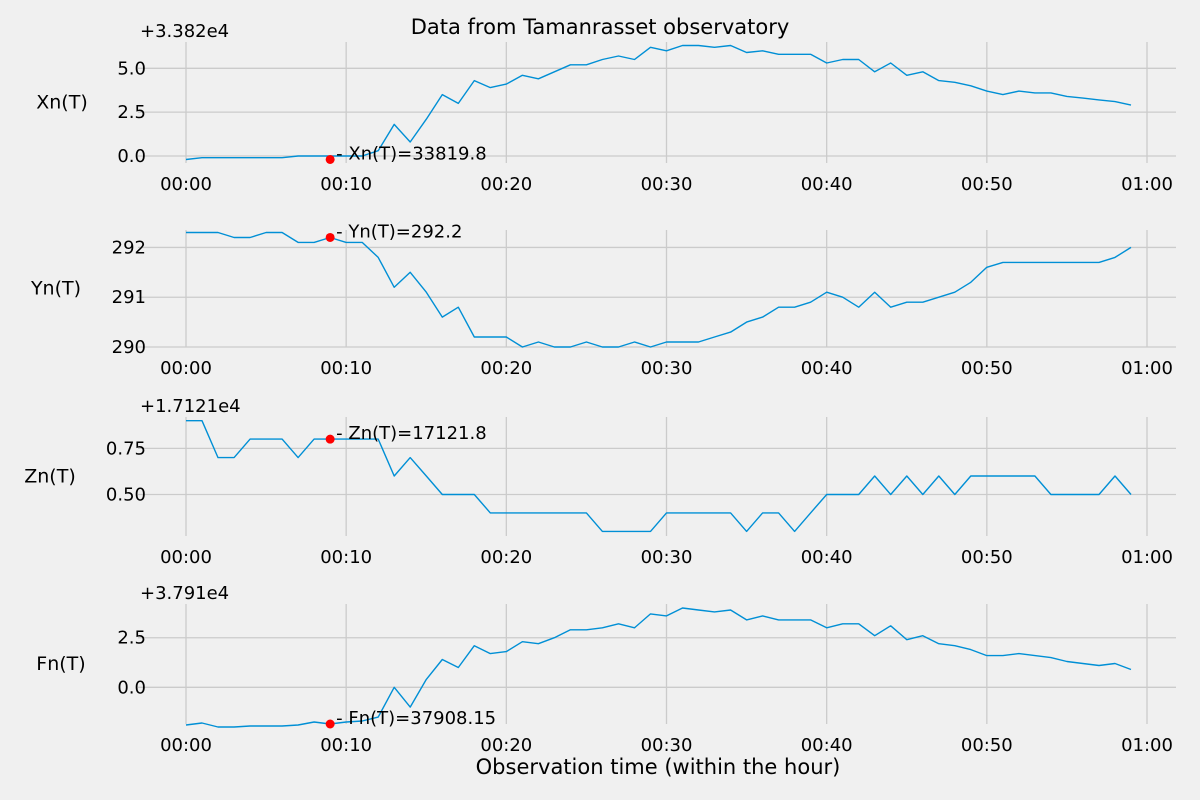 The width and height of the screenshot is (1200, 800). I want to click on y-offset-text: +3.382e4, so click(184, 31).